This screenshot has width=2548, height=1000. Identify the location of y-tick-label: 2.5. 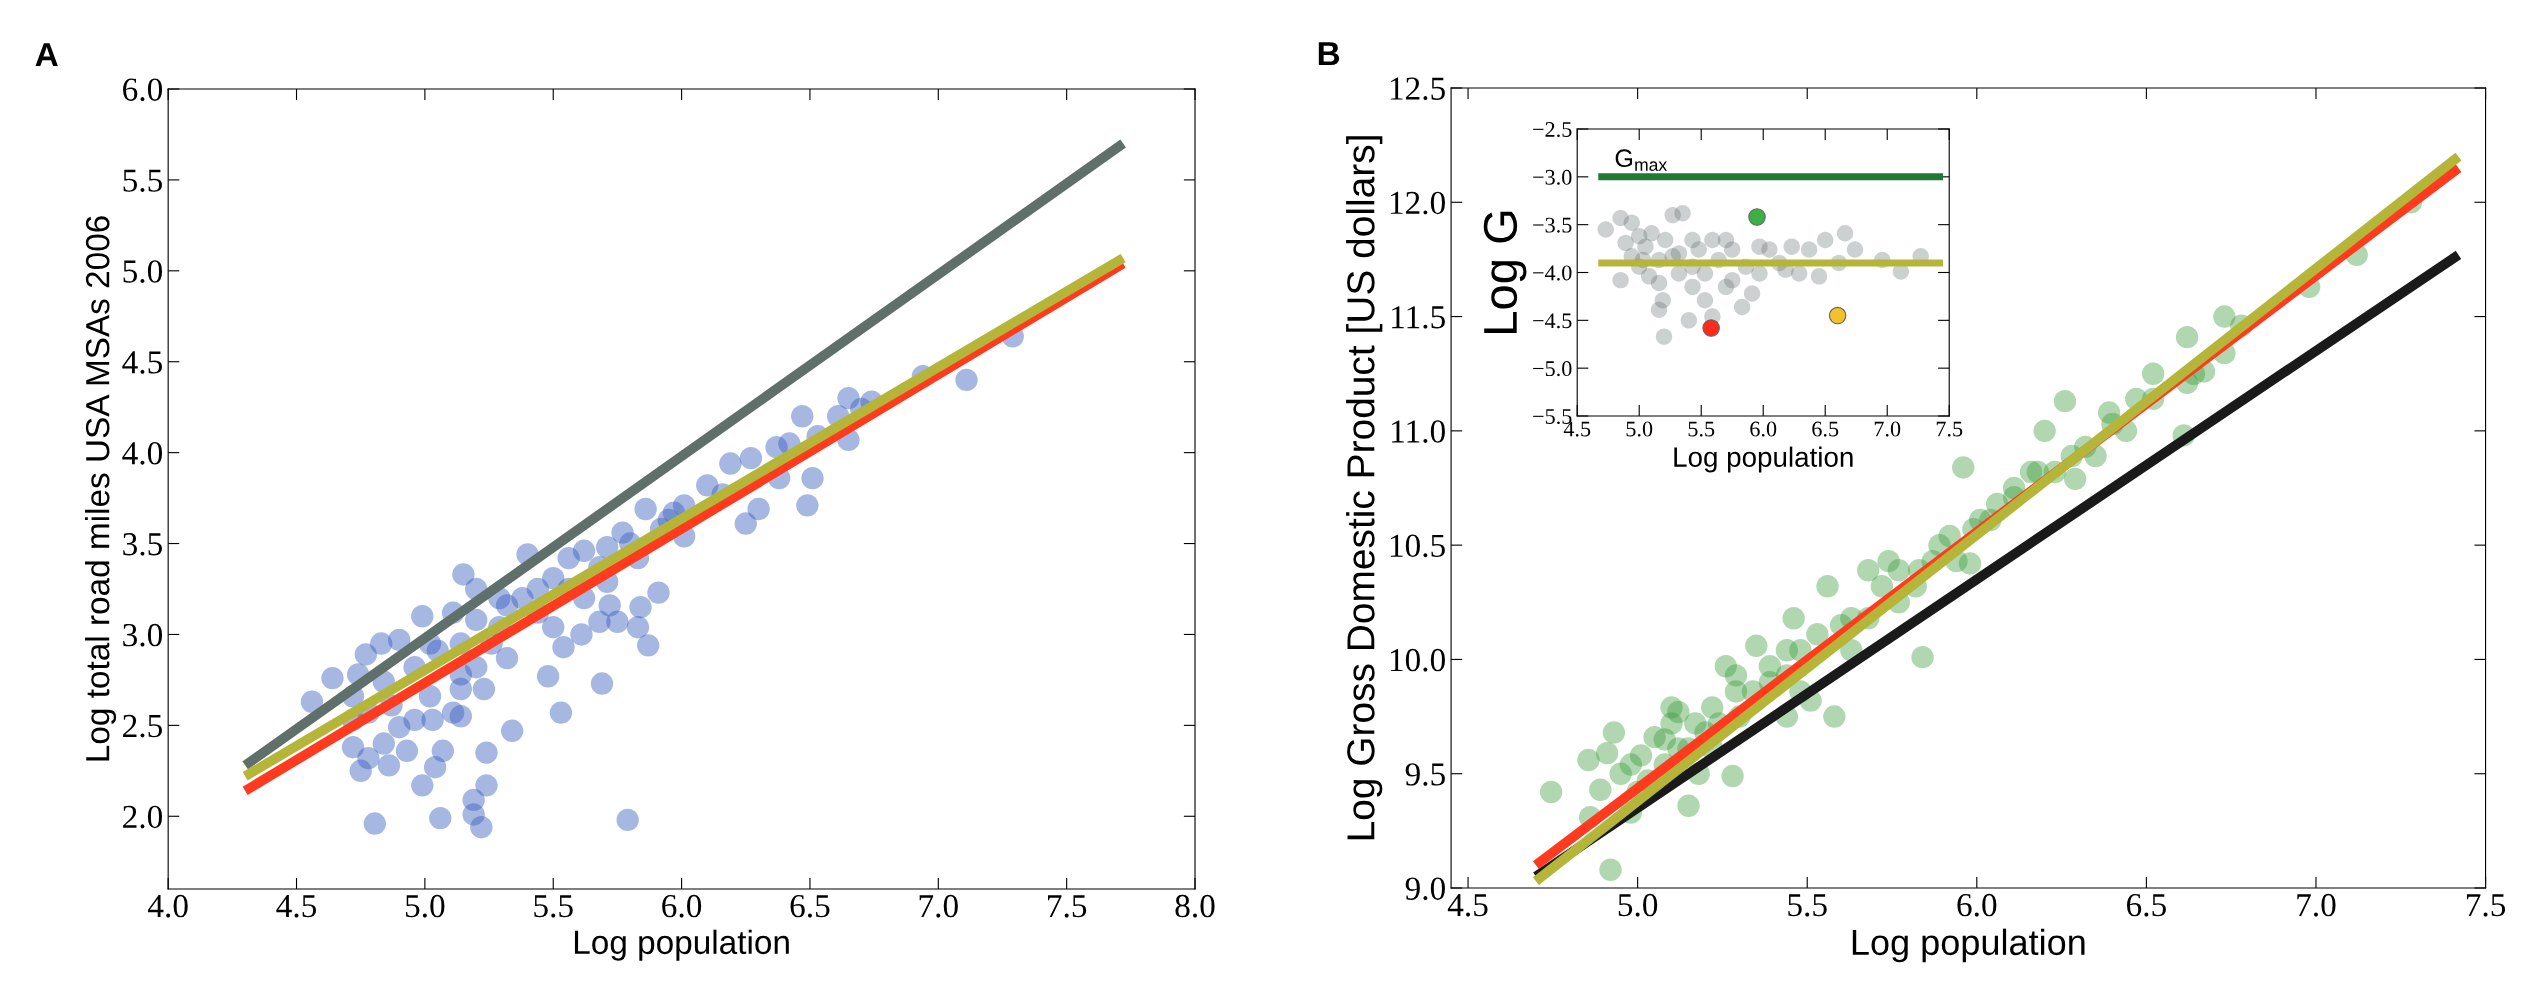
(142, 726).